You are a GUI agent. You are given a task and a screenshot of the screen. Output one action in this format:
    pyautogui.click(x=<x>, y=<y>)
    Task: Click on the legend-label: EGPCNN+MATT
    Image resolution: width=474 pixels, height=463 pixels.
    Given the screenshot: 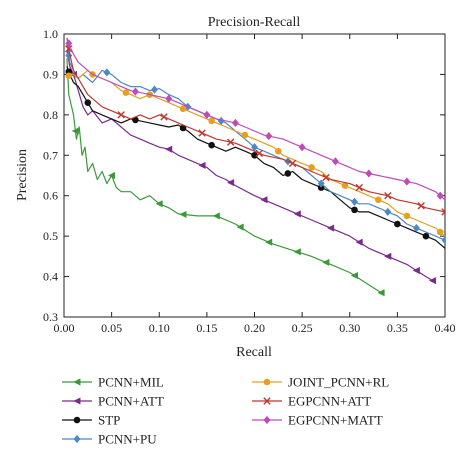 What is the action you would take?
    pyautogui.click(x=335, y=420)
    